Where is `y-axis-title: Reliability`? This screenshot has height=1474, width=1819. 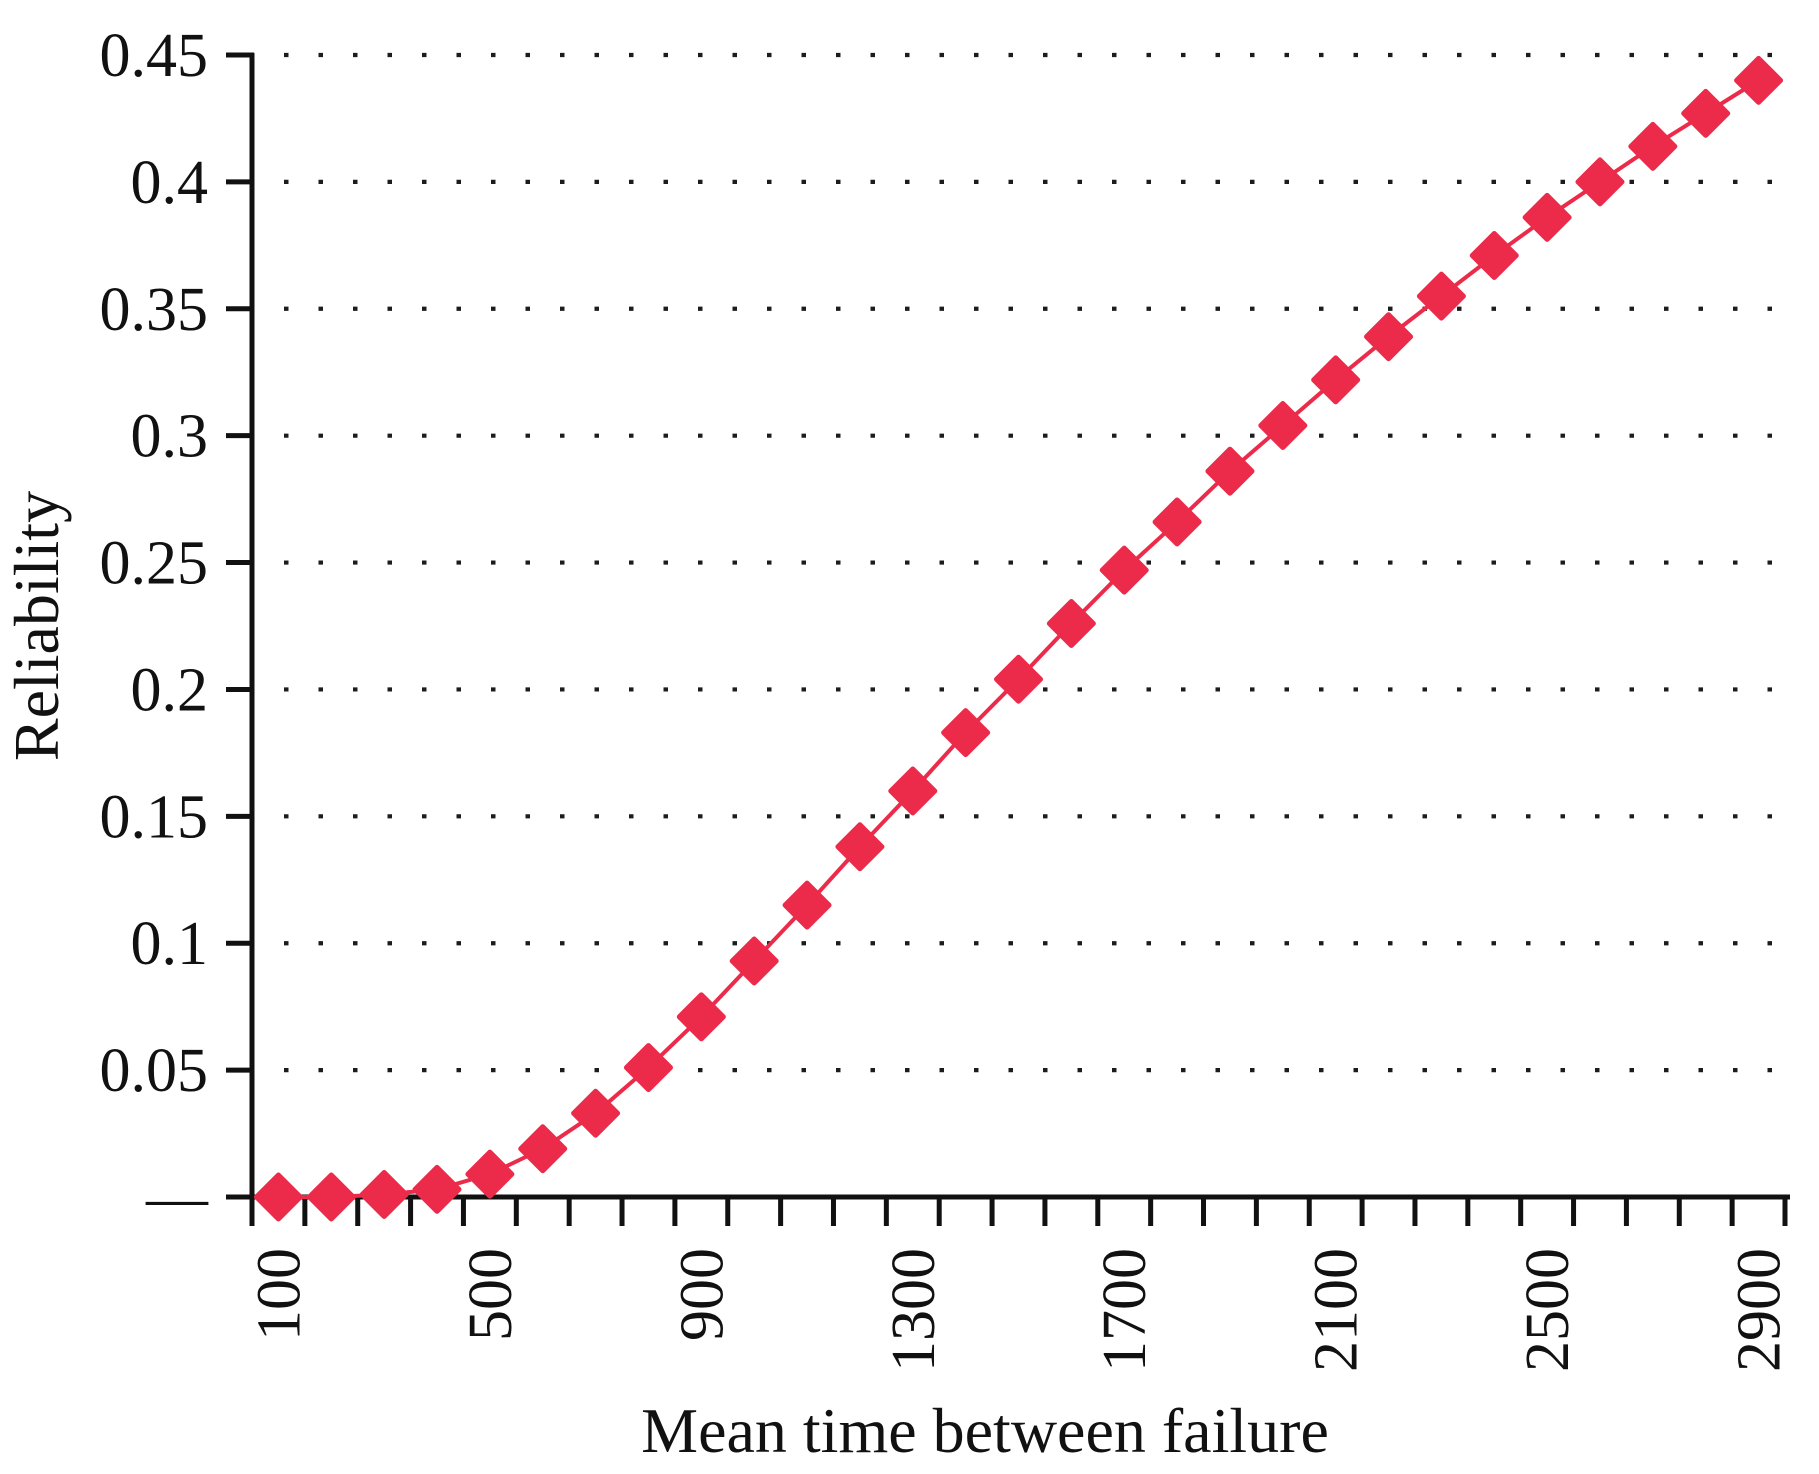
y-axis-title: Reliability is located at coordinates (36, 626).